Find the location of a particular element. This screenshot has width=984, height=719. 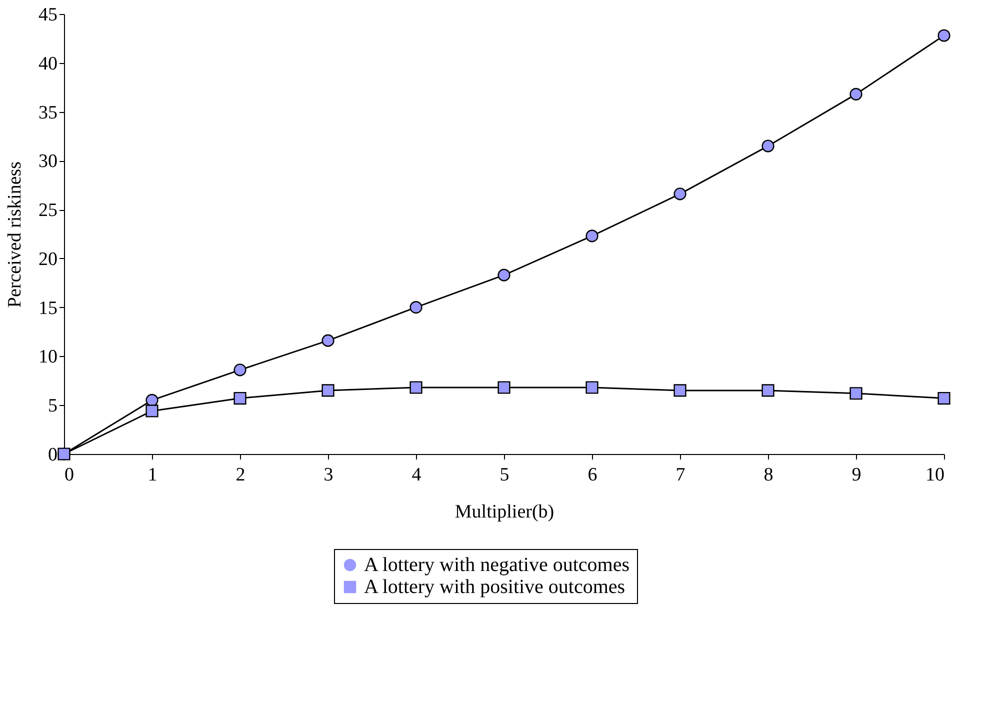

y-tick-label: 20 is located at coordinates (48, 259).